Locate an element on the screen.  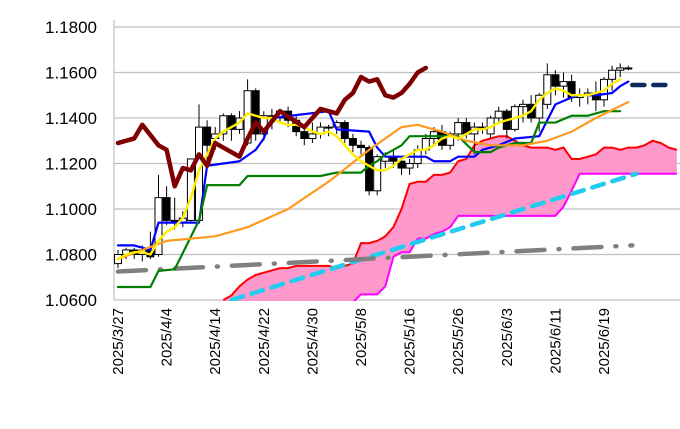
y-tick-label: 1.1800 is located at coordinates (71, 27).